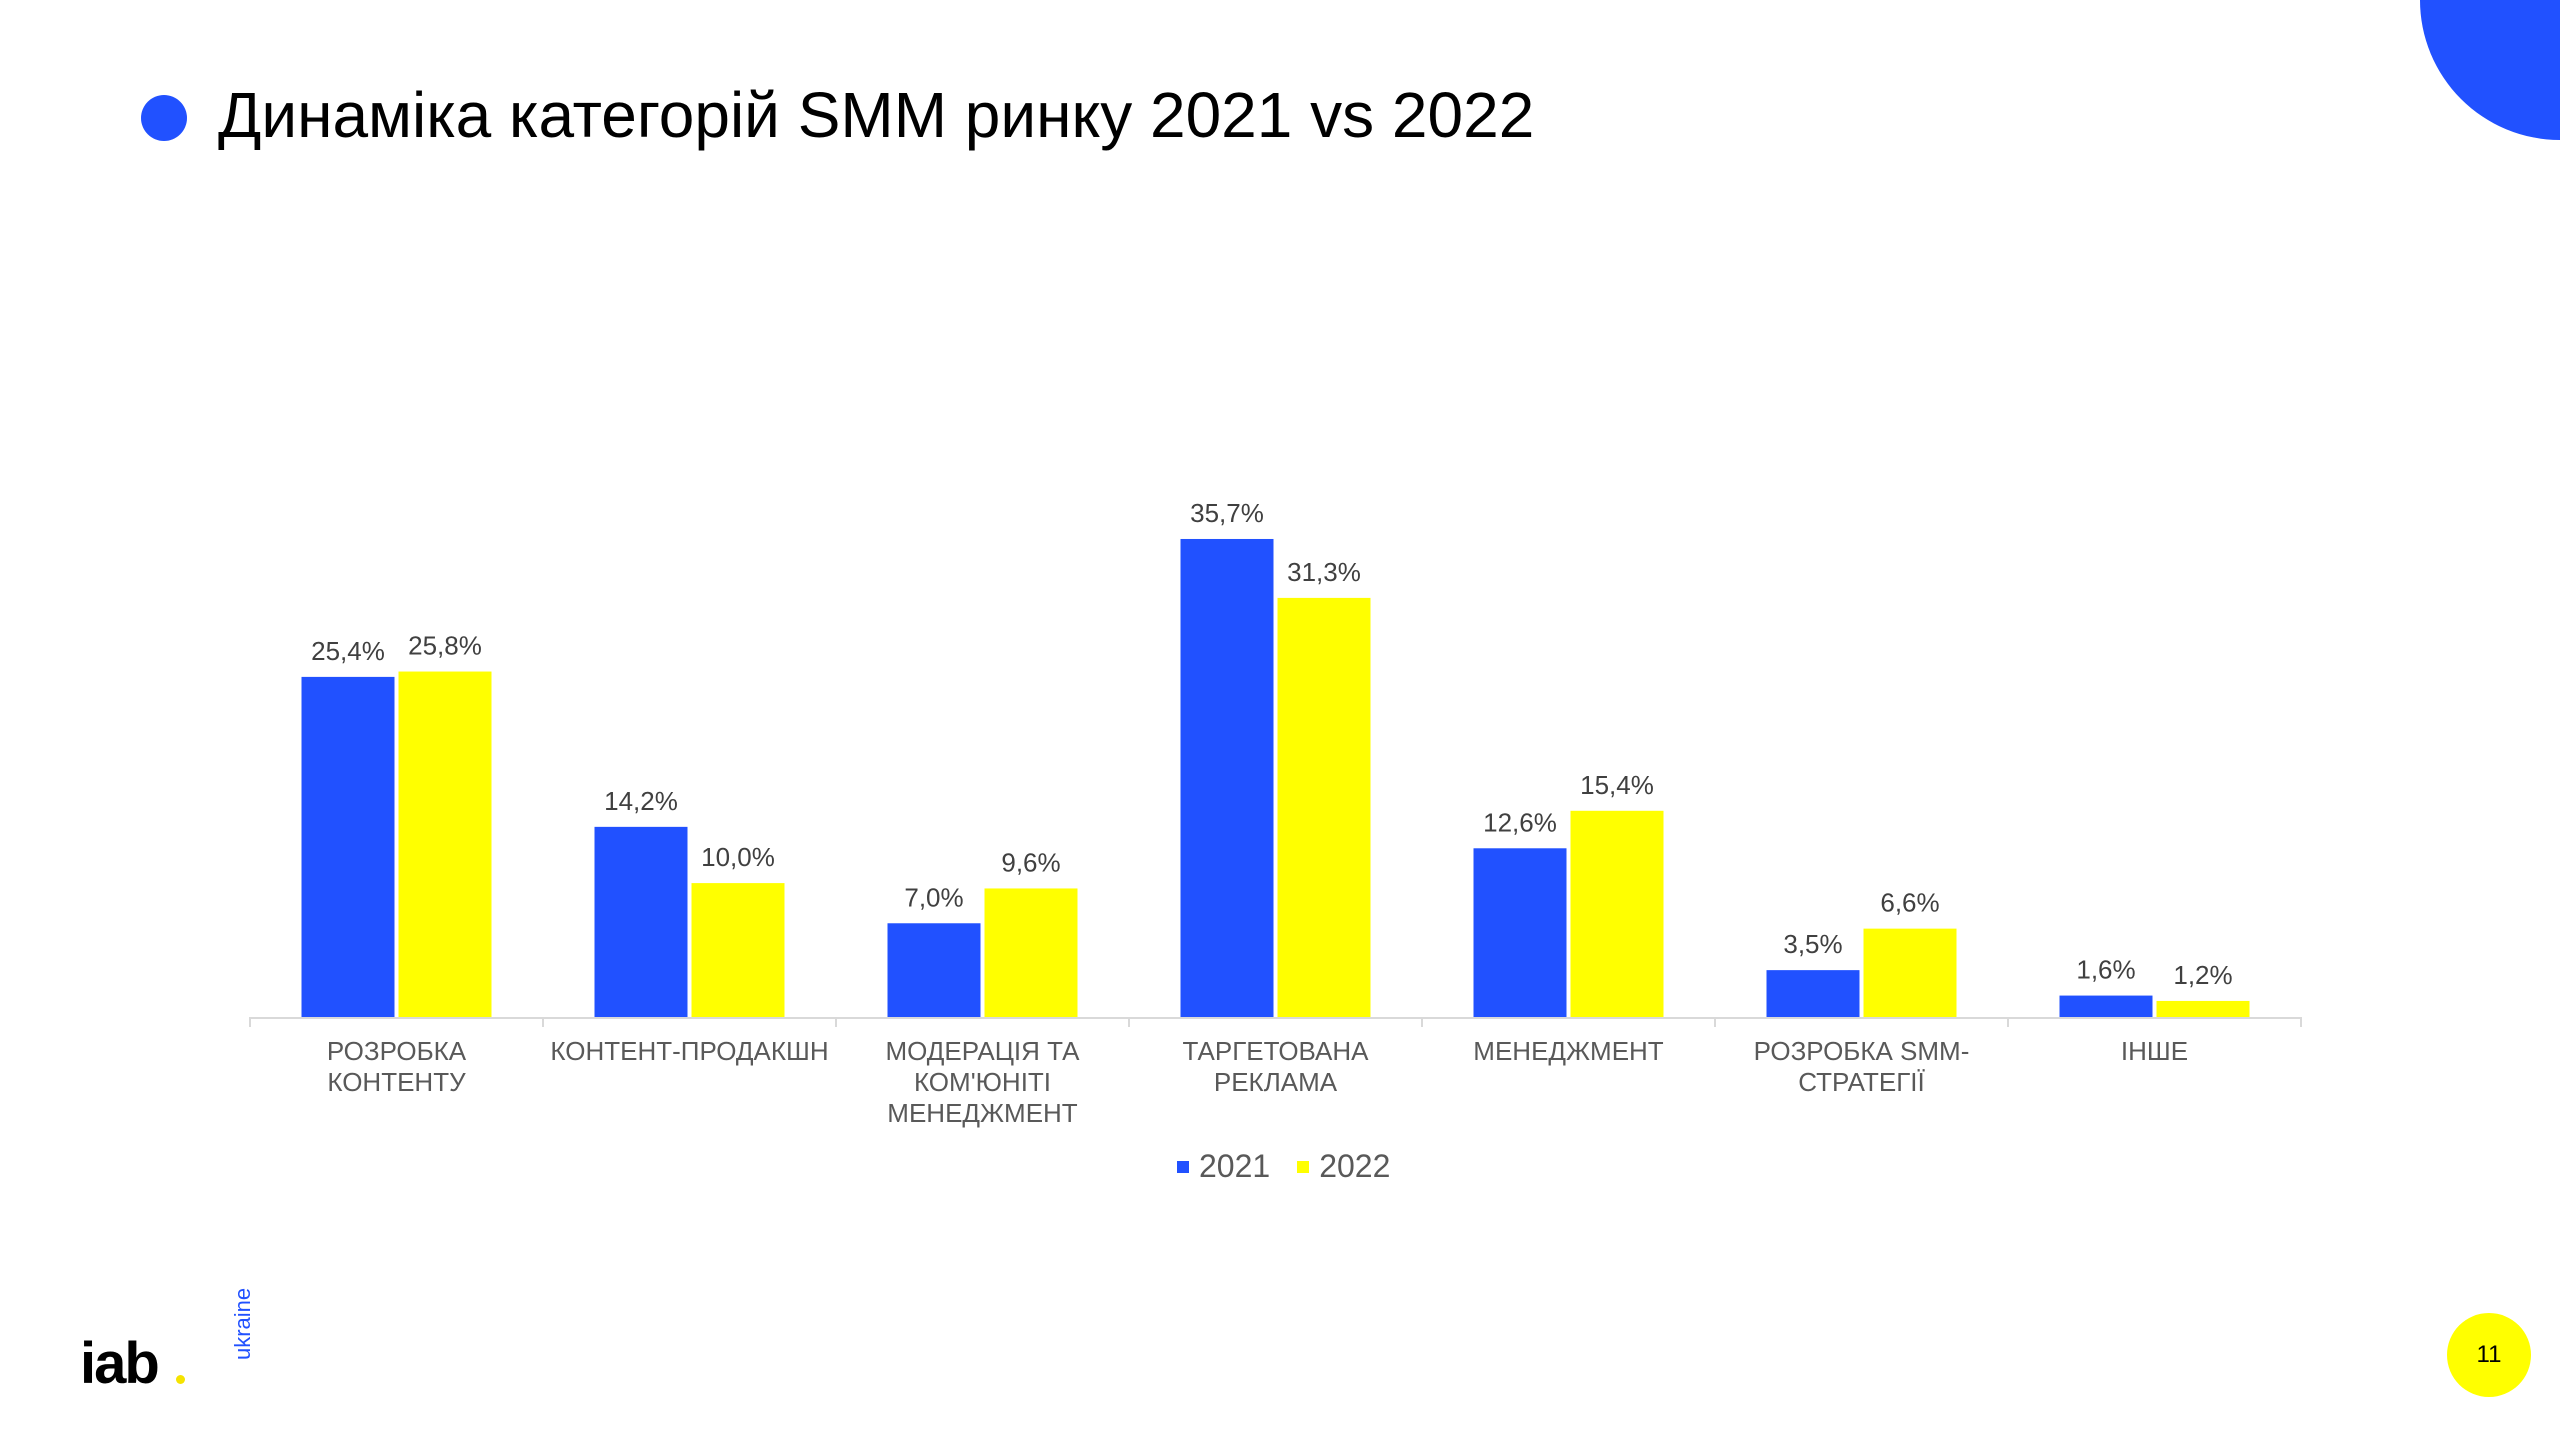 This screenshot has height=1440, width=2560. Describe the element at coordinates (1355, 1166) in the screenshot. I see `legend-label: 2022` at that location.